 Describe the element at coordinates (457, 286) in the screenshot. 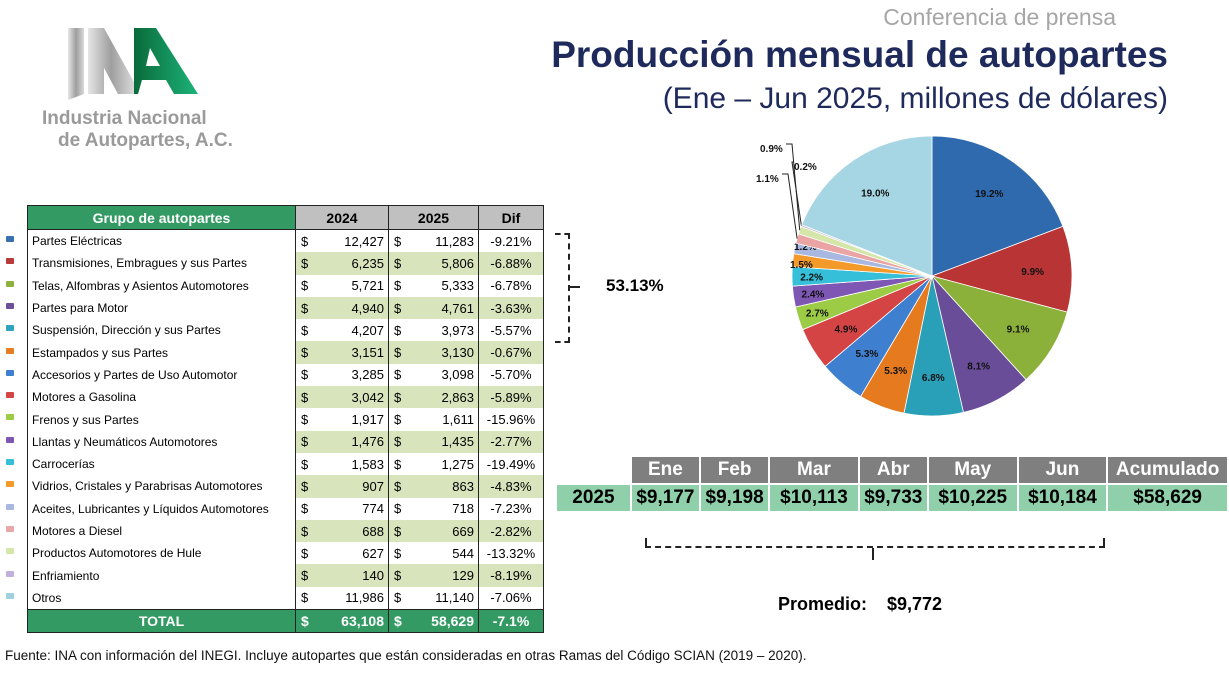

I see `value-2025-text: 5,333` at that location.